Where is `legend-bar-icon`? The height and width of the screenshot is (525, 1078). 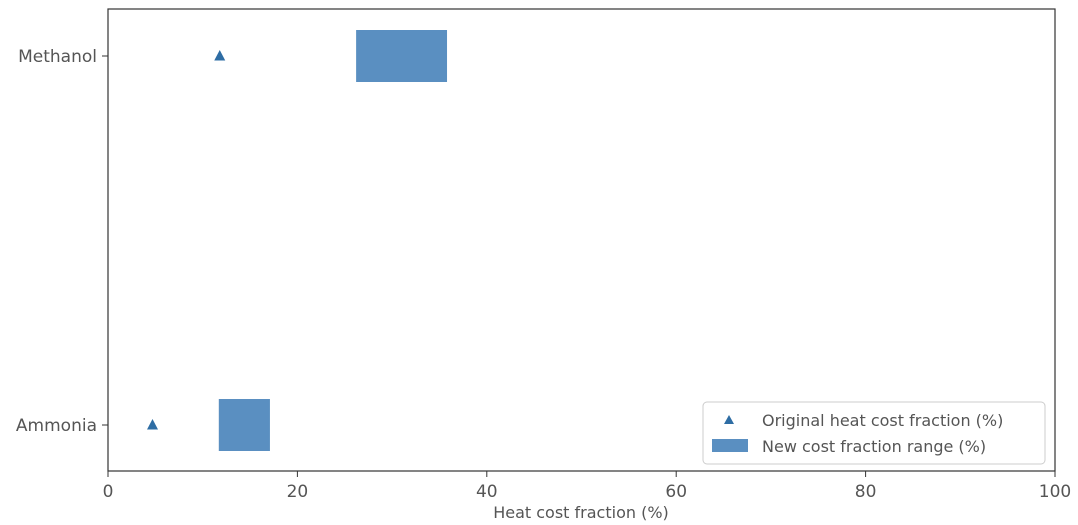 legend-bar-icon is located at coordinates (730, 445).